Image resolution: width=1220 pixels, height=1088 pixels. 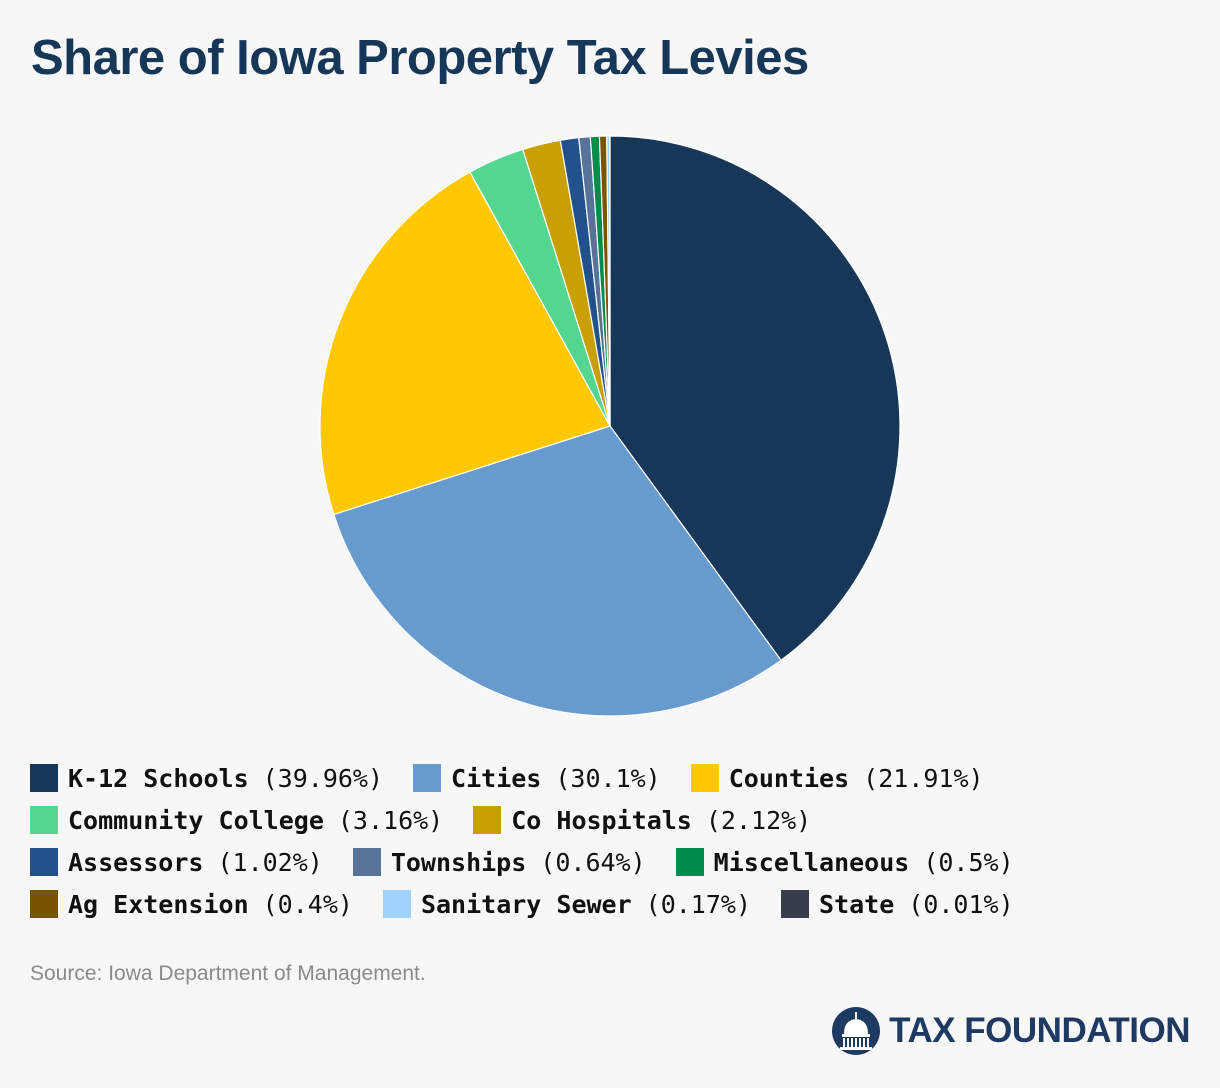 What do you see at coordinates (1039, 1030) in the screenshot?
I see `logo-text: TAX FOUNDATION` at bounding box center [1039, 1030].